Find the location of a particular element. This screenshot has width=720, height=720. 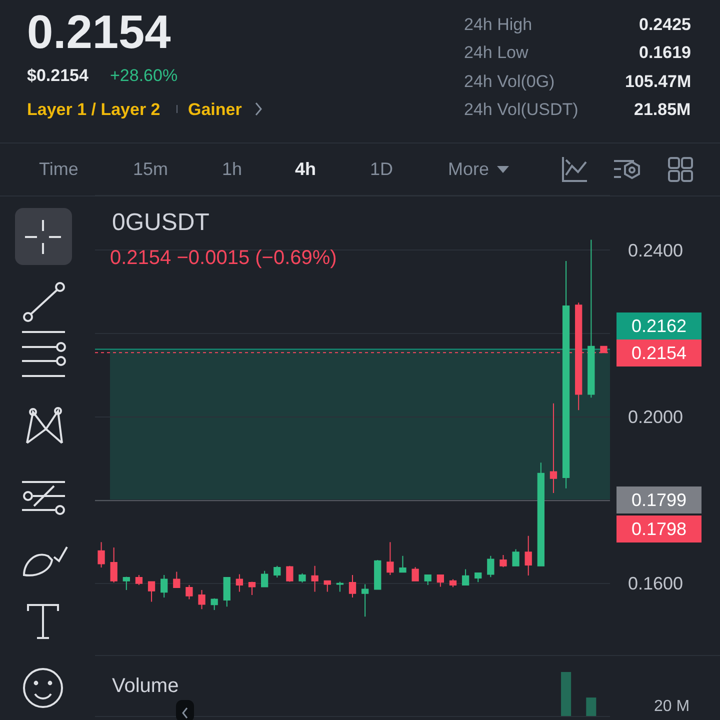

text: Gainer is located at coordinates (215, 109).